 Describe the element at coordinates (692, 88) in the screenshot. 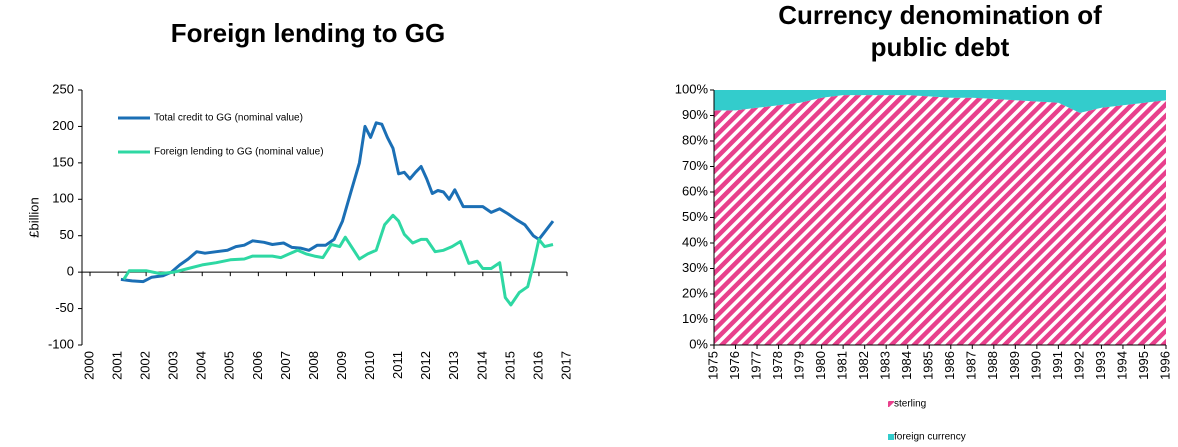

I see `y-tick-label: 100%` at that location.